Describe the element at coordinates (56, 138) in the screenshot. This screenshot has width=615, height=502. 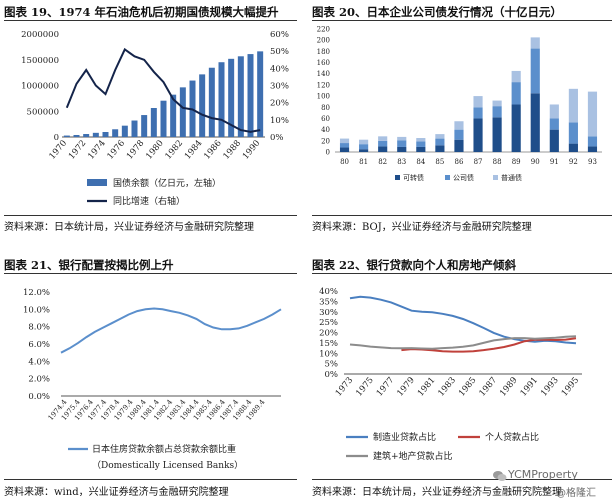
I see `chart1-y-left-tick: 0` at that location.